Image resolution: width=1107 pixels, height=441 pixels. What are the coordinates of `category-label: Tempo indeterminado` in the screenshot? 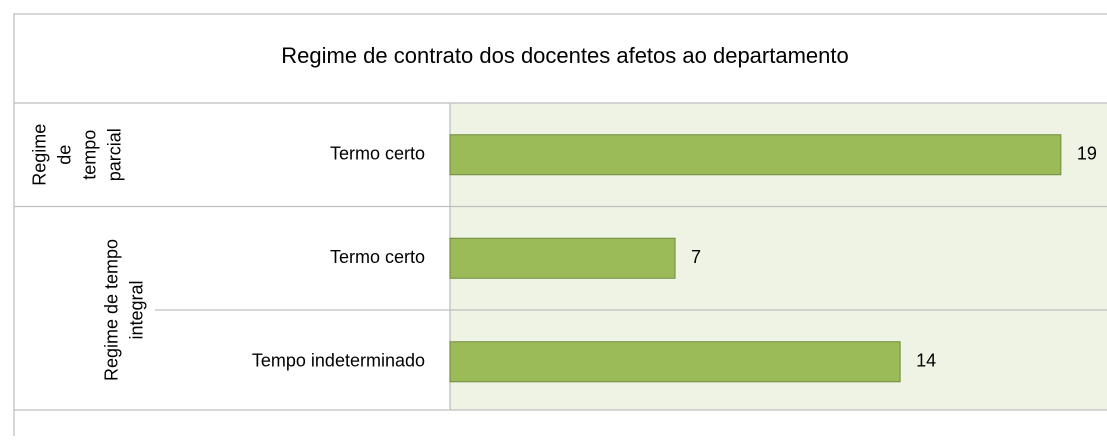 It's located at (338, 361).